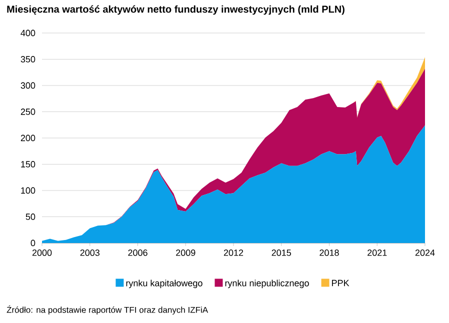 Image resolution: width=449 pixels, height=323 pixels. What do you see at coordinates (138, 253) in the screenshot?
I see `x-tick-label: 2006` at bounding box center [138, 253].